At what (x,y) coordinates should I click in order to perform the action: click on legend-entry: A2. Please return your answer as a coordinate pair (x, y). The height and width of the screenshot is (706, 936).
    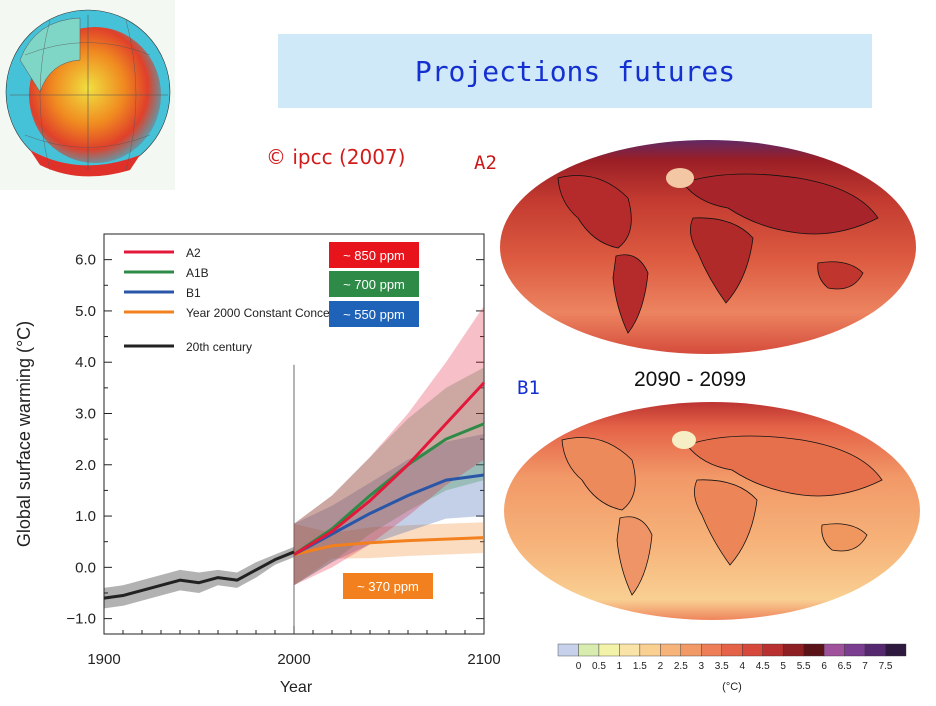
    Looking at the image, I should click on (193, 253).